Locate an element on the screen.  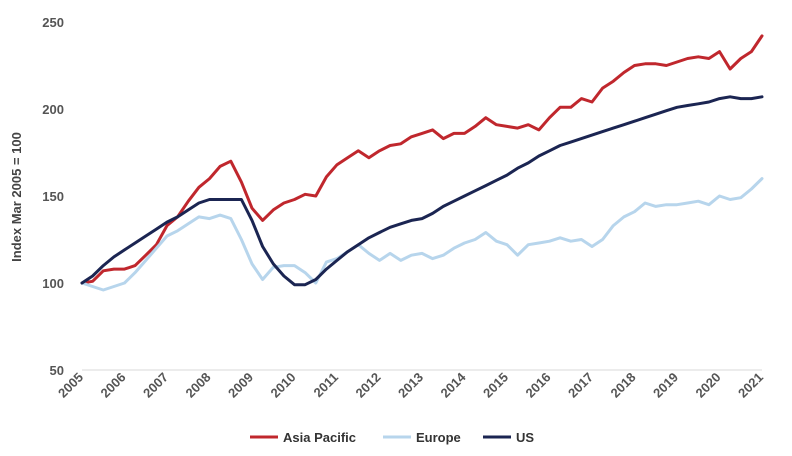
x-tick-label: 2008 is located at coordinates (198, 385).